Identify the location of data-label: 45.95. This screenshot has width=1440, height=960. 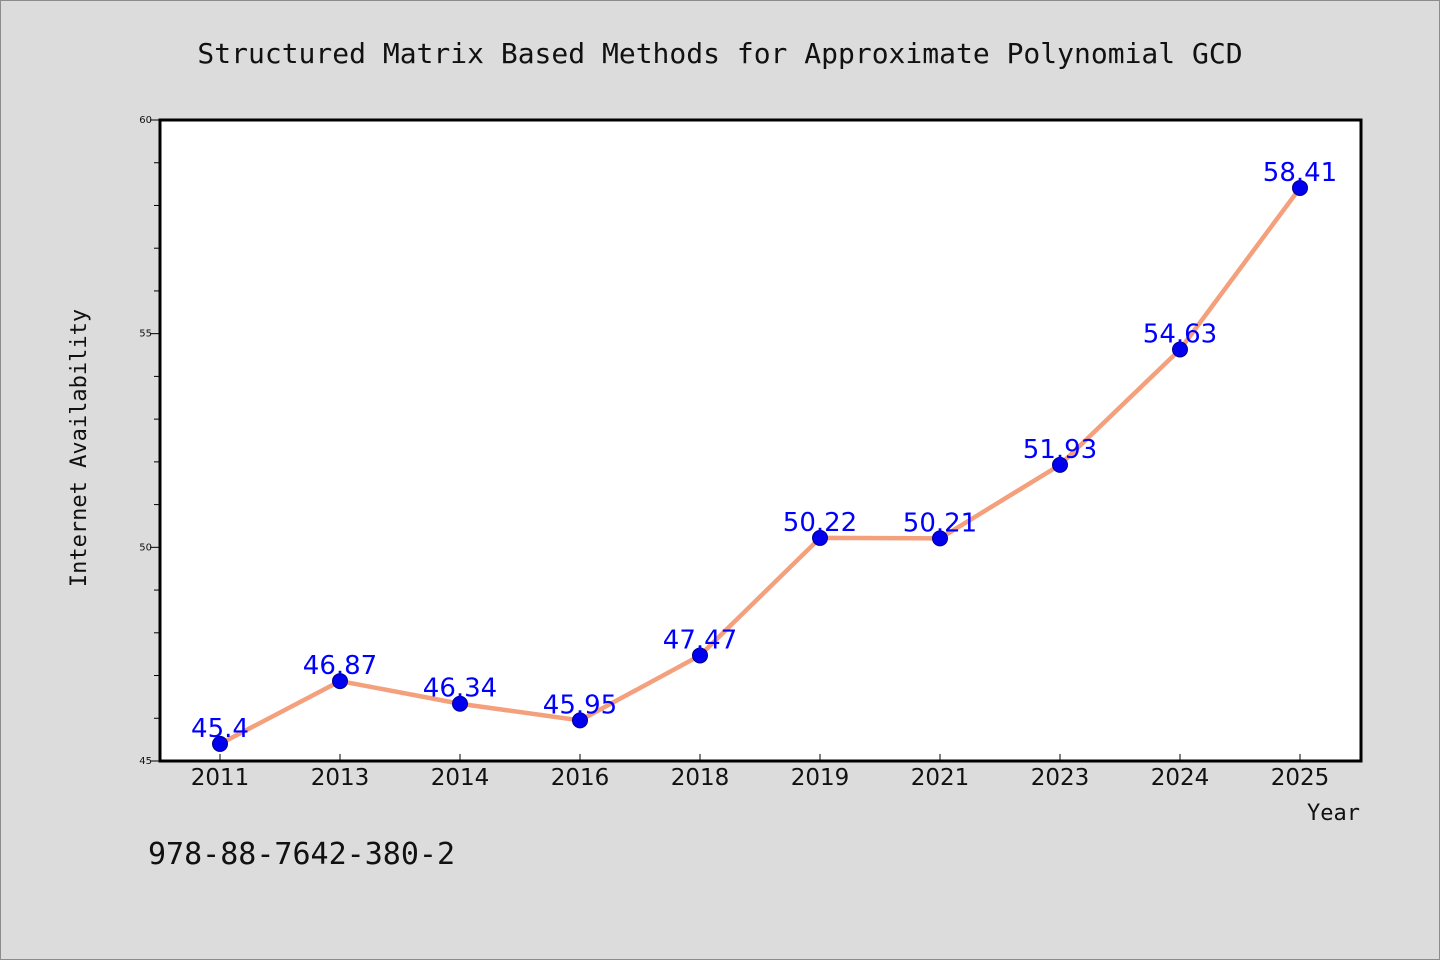
(580, 705).